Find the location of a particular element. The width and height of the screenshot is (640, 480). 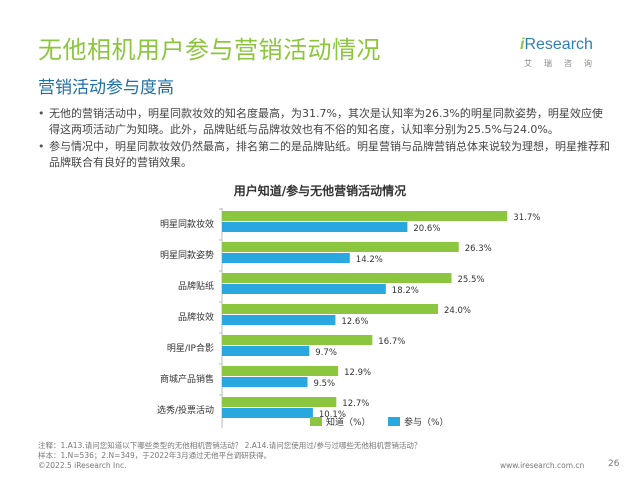

category-label: 明星同款姿势 is located at coordinates (187, 255).